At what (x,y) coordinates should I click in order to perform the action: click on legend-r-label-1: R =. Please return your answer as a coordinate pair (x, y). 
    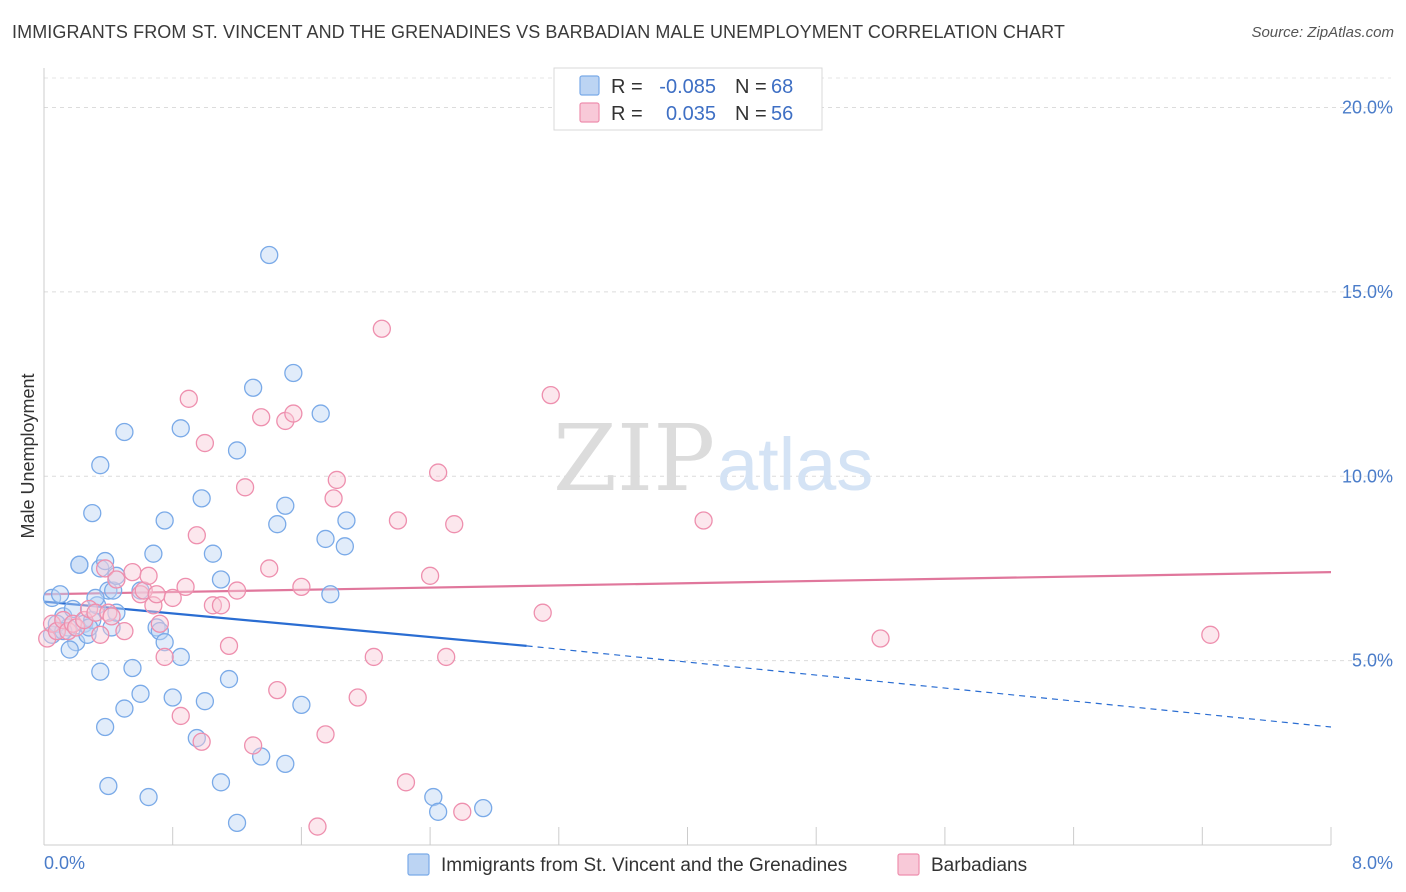
    Looking at the image, I should click on (627, 87).